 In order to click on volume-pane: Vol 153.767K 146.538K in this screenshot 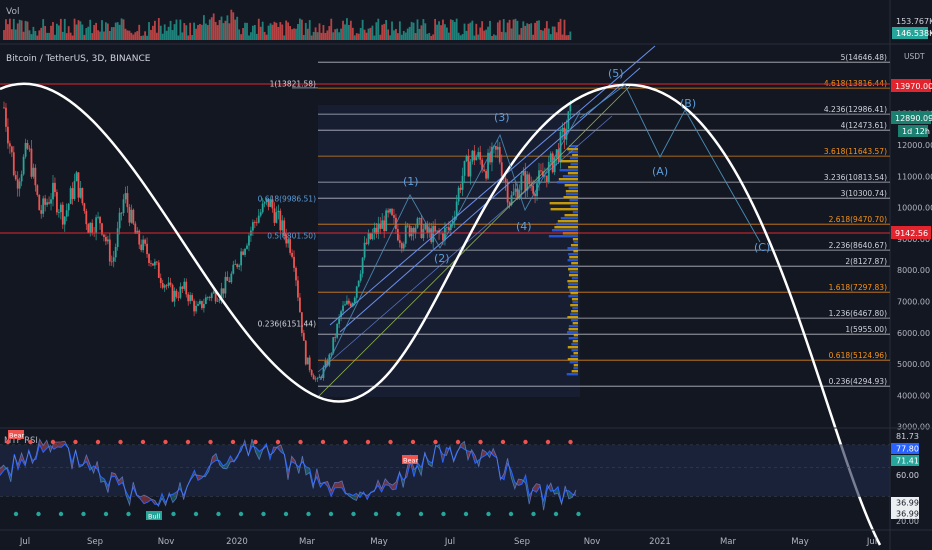, I will do `click(467, 23)`.